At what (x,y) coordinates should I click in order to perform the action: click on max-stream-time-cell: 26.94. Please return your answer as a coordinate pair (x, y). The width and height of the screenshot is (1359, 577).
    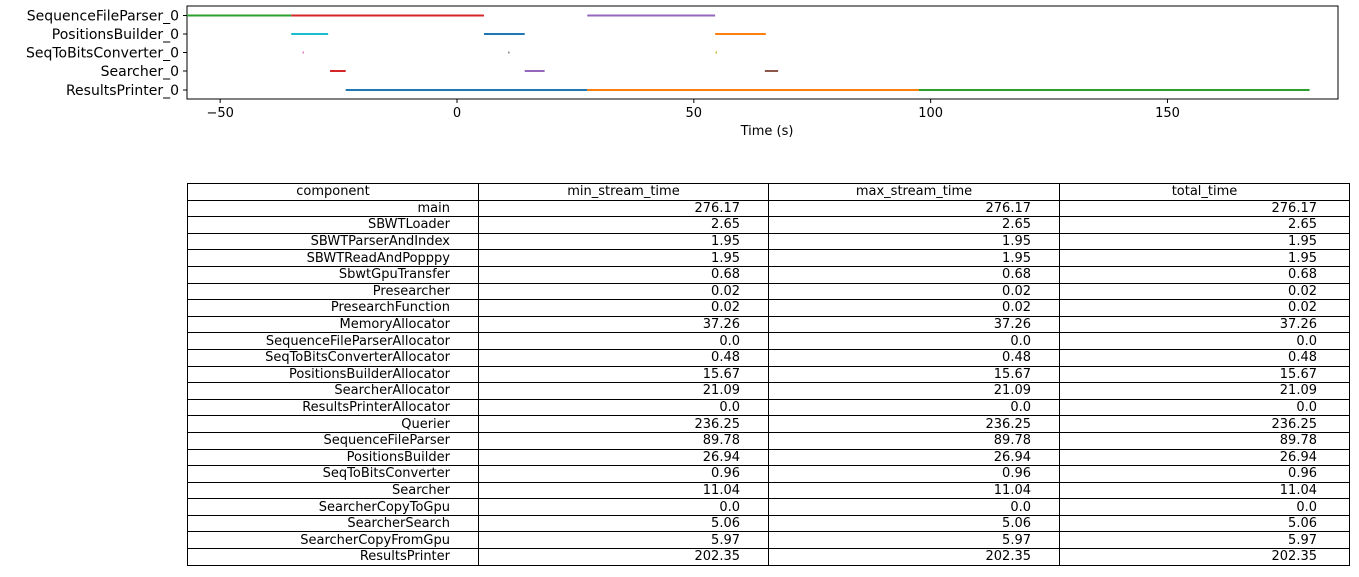
    Looking at the image, I should click on (914, 457).